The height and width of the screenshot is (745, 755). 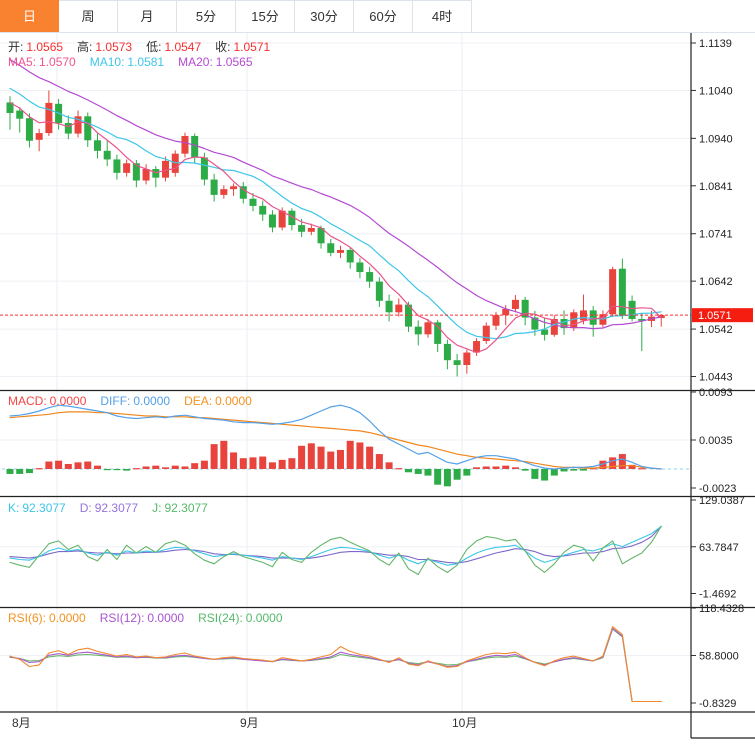 What do you see at coordinates (716, 441) in the screenshot?
I see `macd-axis-label: 0.0035` at bounding box center [716, 441].